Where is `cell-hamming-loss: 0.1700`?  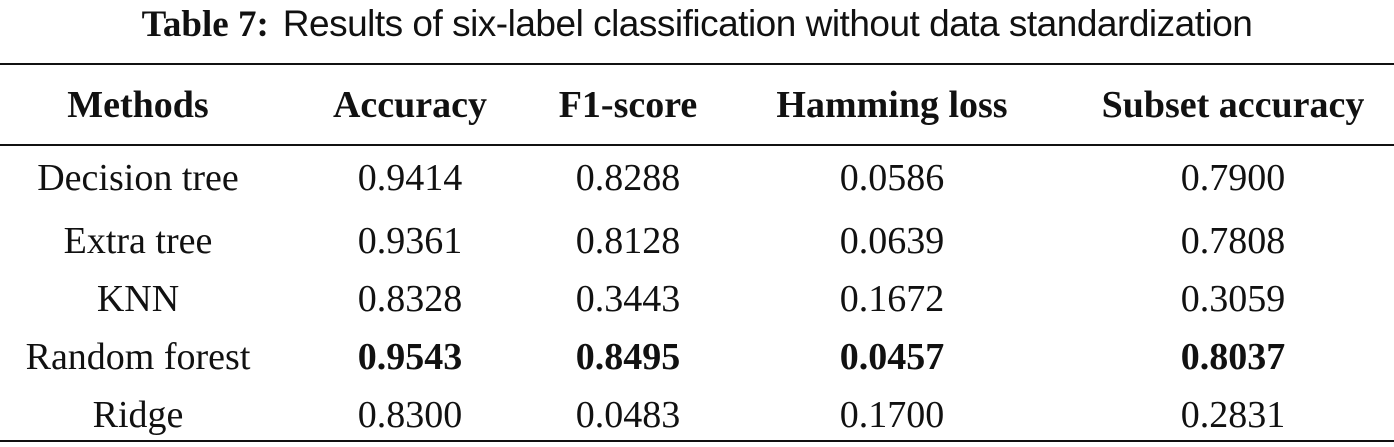 cell-hamming-loss: 0.1700 is located at coordinates (892, 415).